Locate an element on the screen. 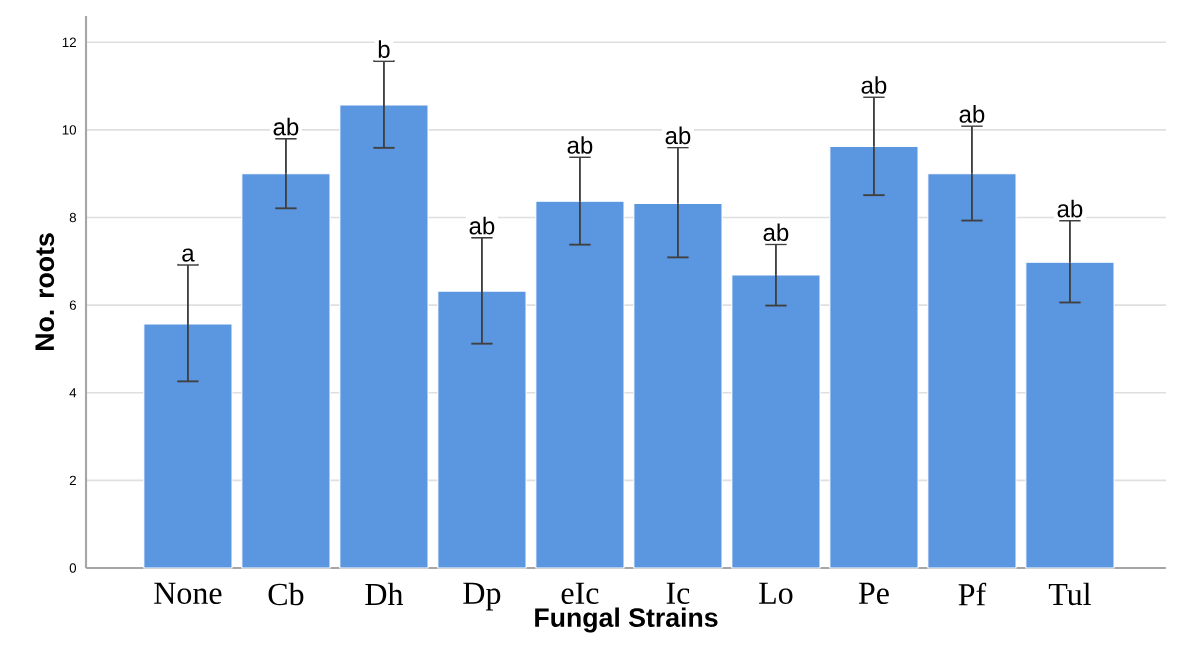 The image size is (1202, 668). x-tick-label: Dh is located at coordinates (384, 593).